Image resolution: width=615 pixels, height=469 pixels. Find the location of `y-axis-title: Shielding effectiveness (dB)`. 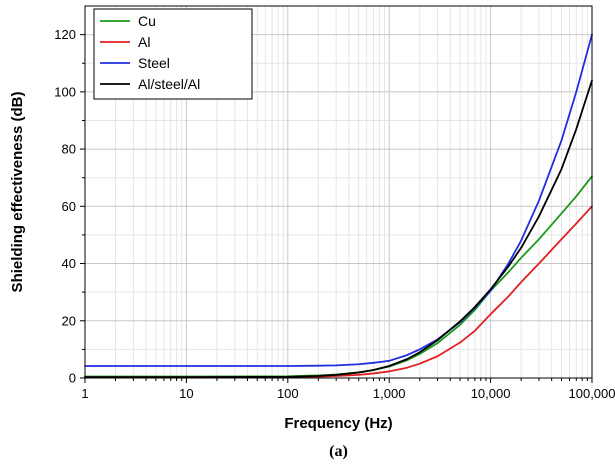

y-axis-title: Shielding effectiveness (dB) is located at coordinates (17, 192).